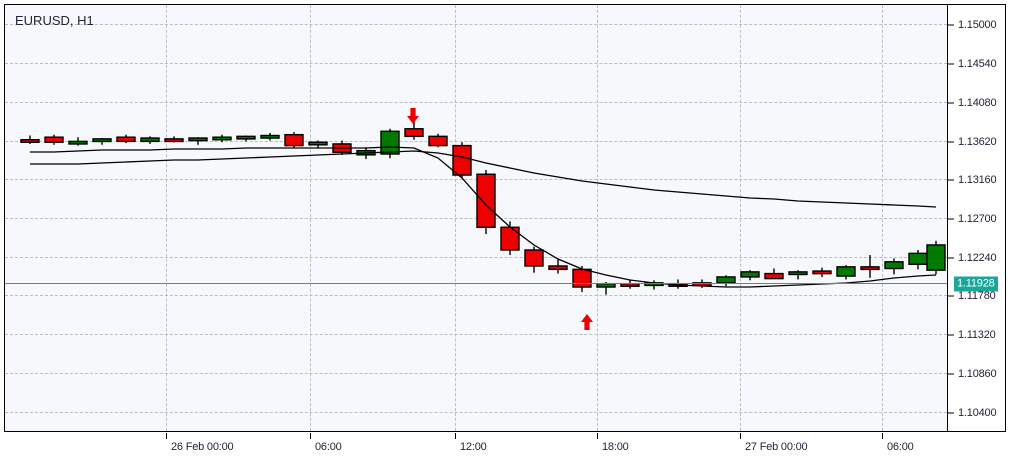  I want to click on price-axis-label: 1.12700, so click(977, 219).